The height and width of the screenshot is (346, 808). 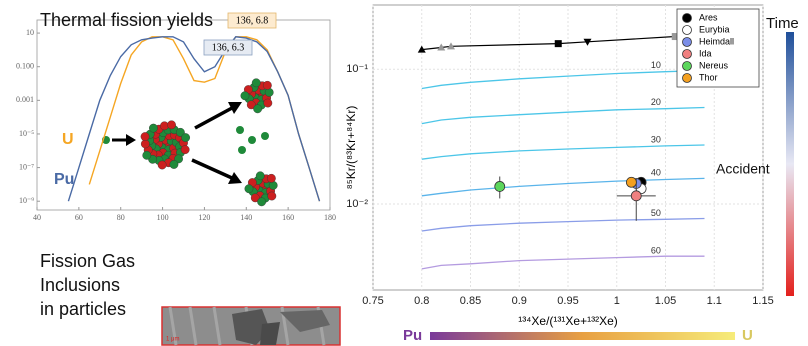 I want to click on x-tick-label: 60, so click(x=79, y=217).